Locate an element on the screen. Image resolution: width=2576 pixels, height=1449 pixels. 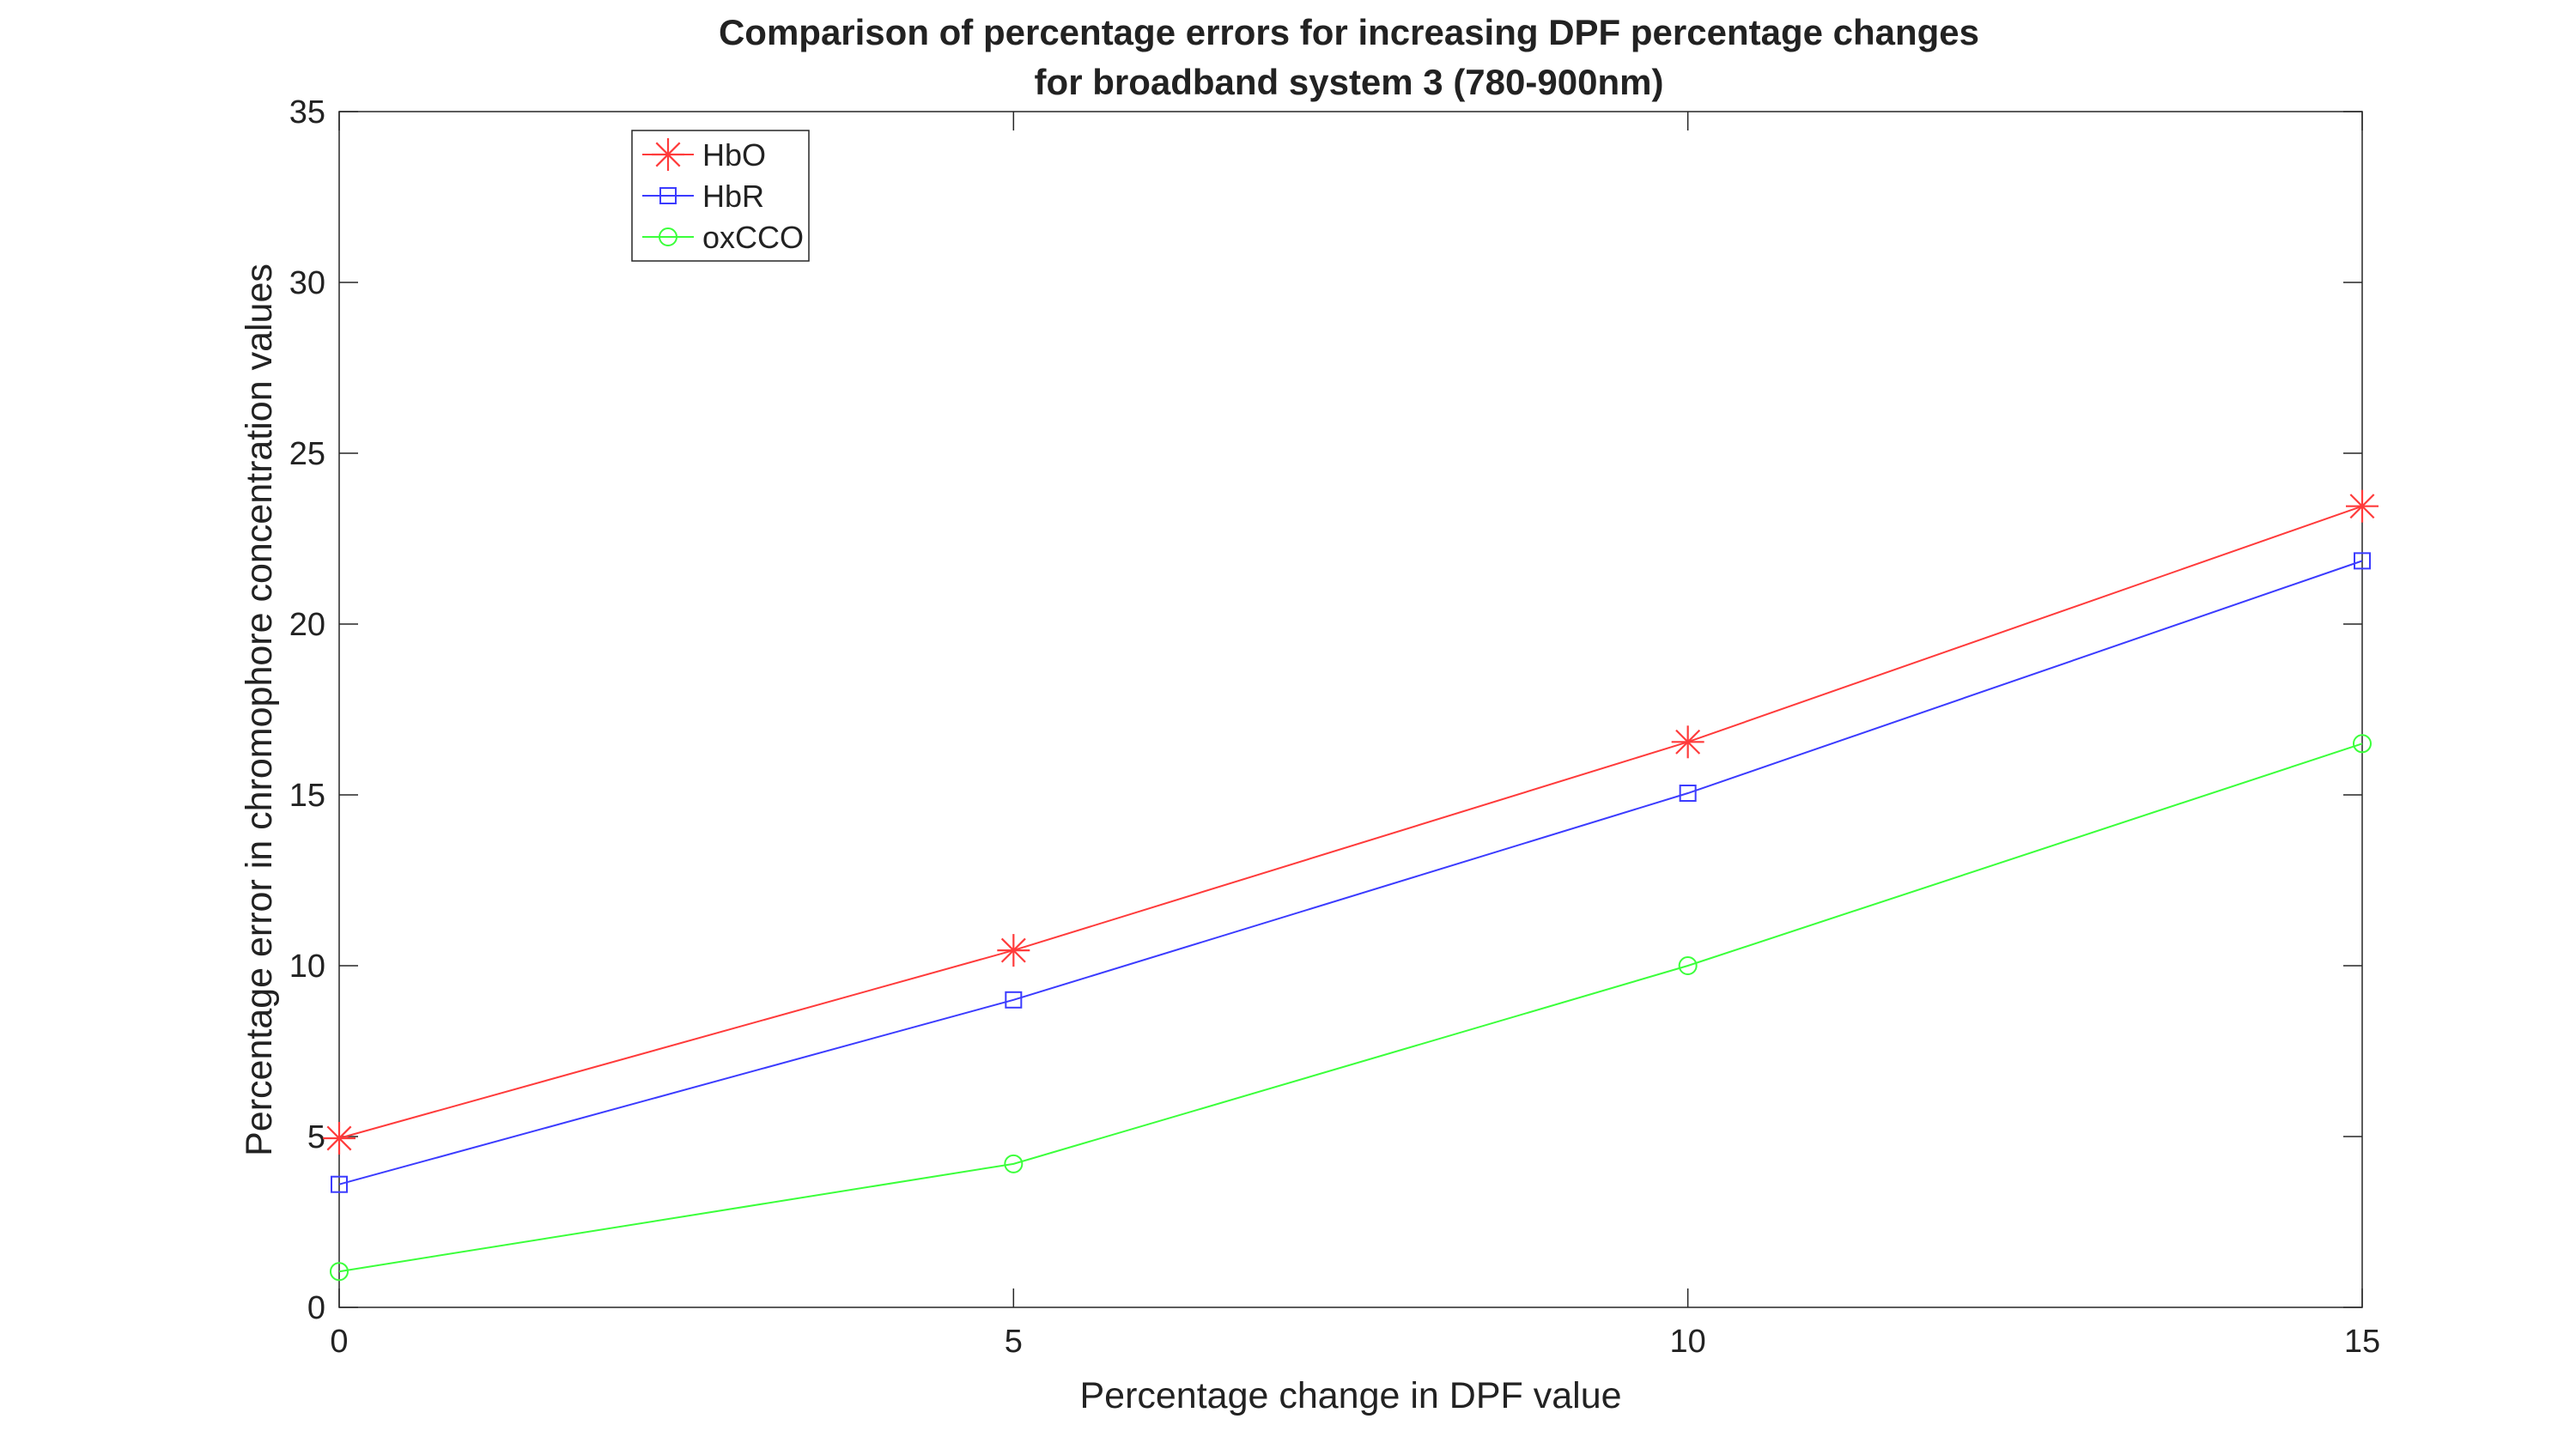
x-tick-label: 15 is located at coordinates (2362, 1342).